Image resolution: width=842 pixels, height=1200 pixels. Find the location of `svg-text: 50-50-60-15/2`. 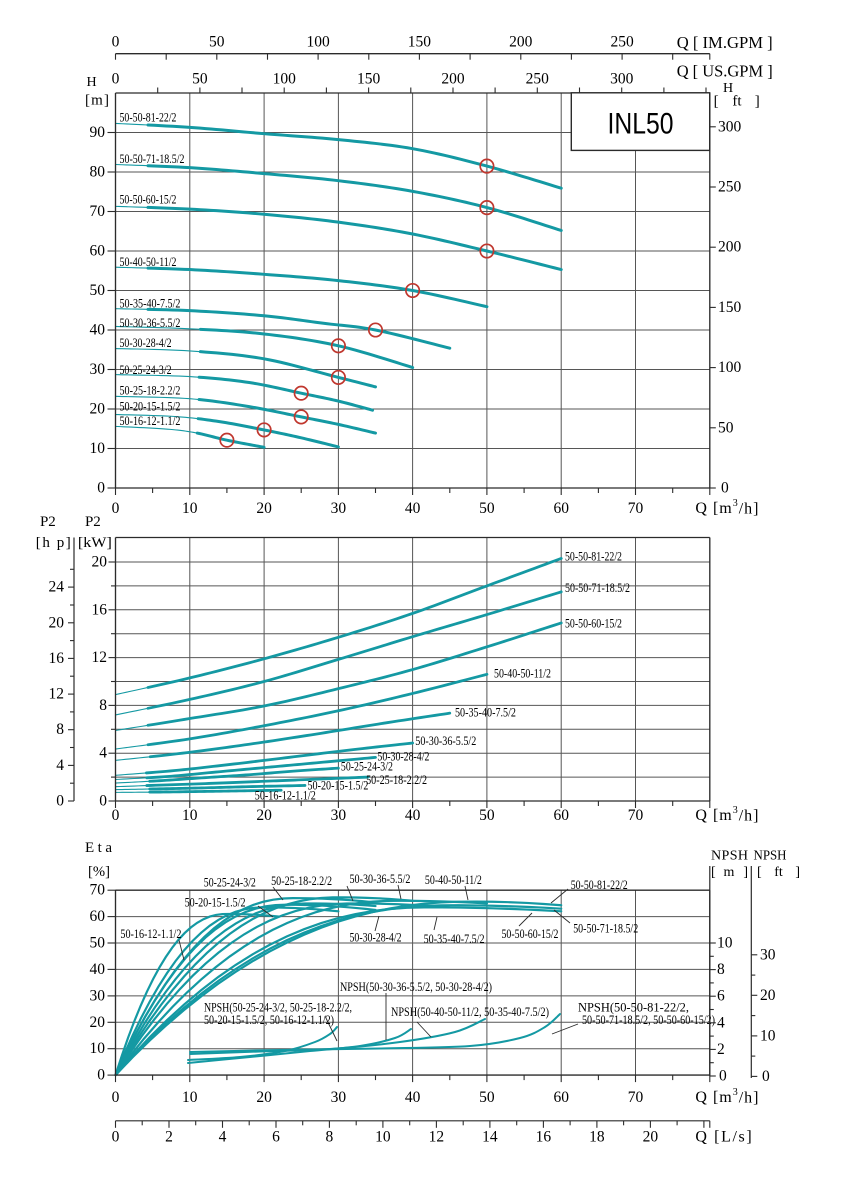

svg-text: 50-50-60-15/2 is located at coordinates (593, 622).